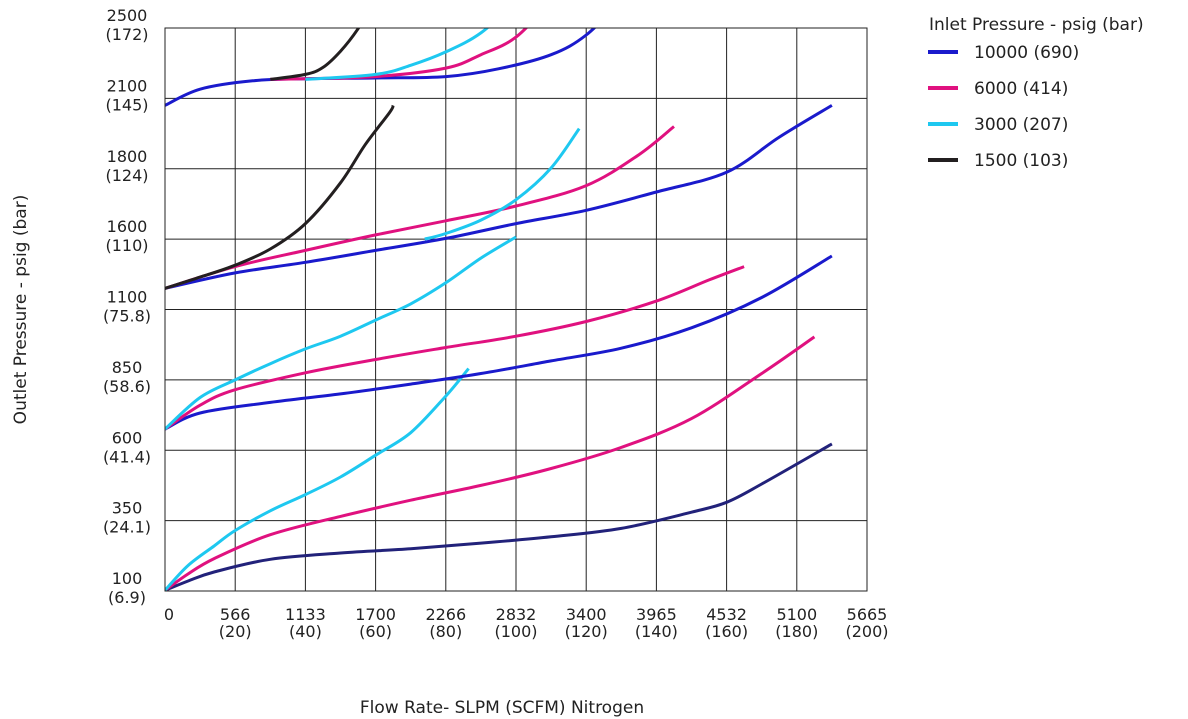 Image resolution: width=1188 pixels, height=719 pixels. I want to click on y-tick-sublabel: (24.1), so click(127, 527).